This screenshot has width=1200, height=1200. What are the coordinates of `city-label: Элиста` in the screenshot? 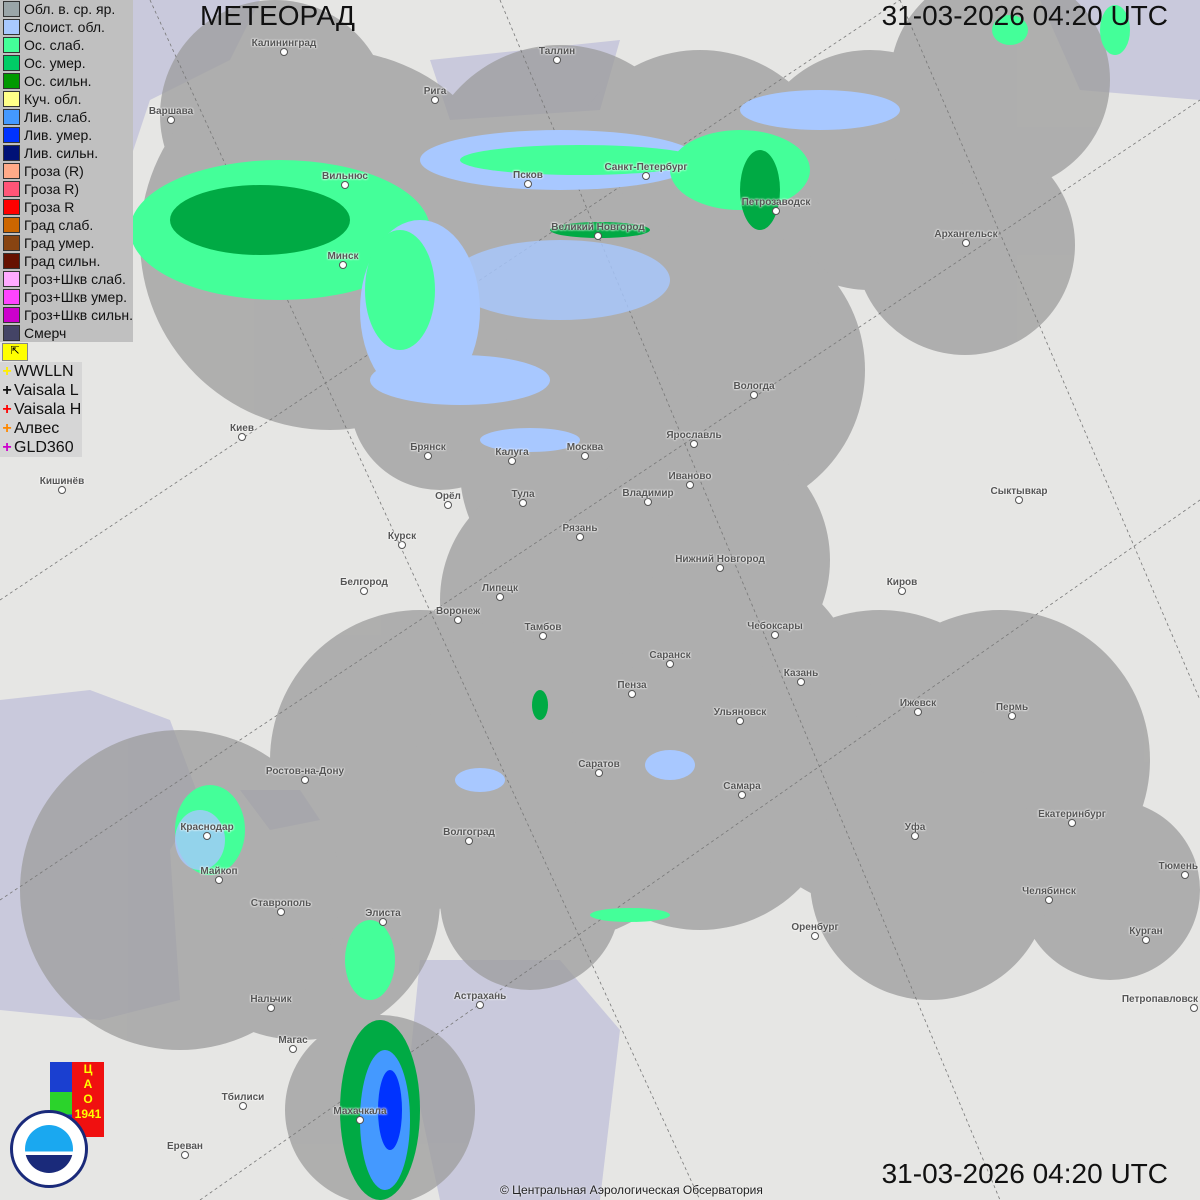 It's located at (383, 913).